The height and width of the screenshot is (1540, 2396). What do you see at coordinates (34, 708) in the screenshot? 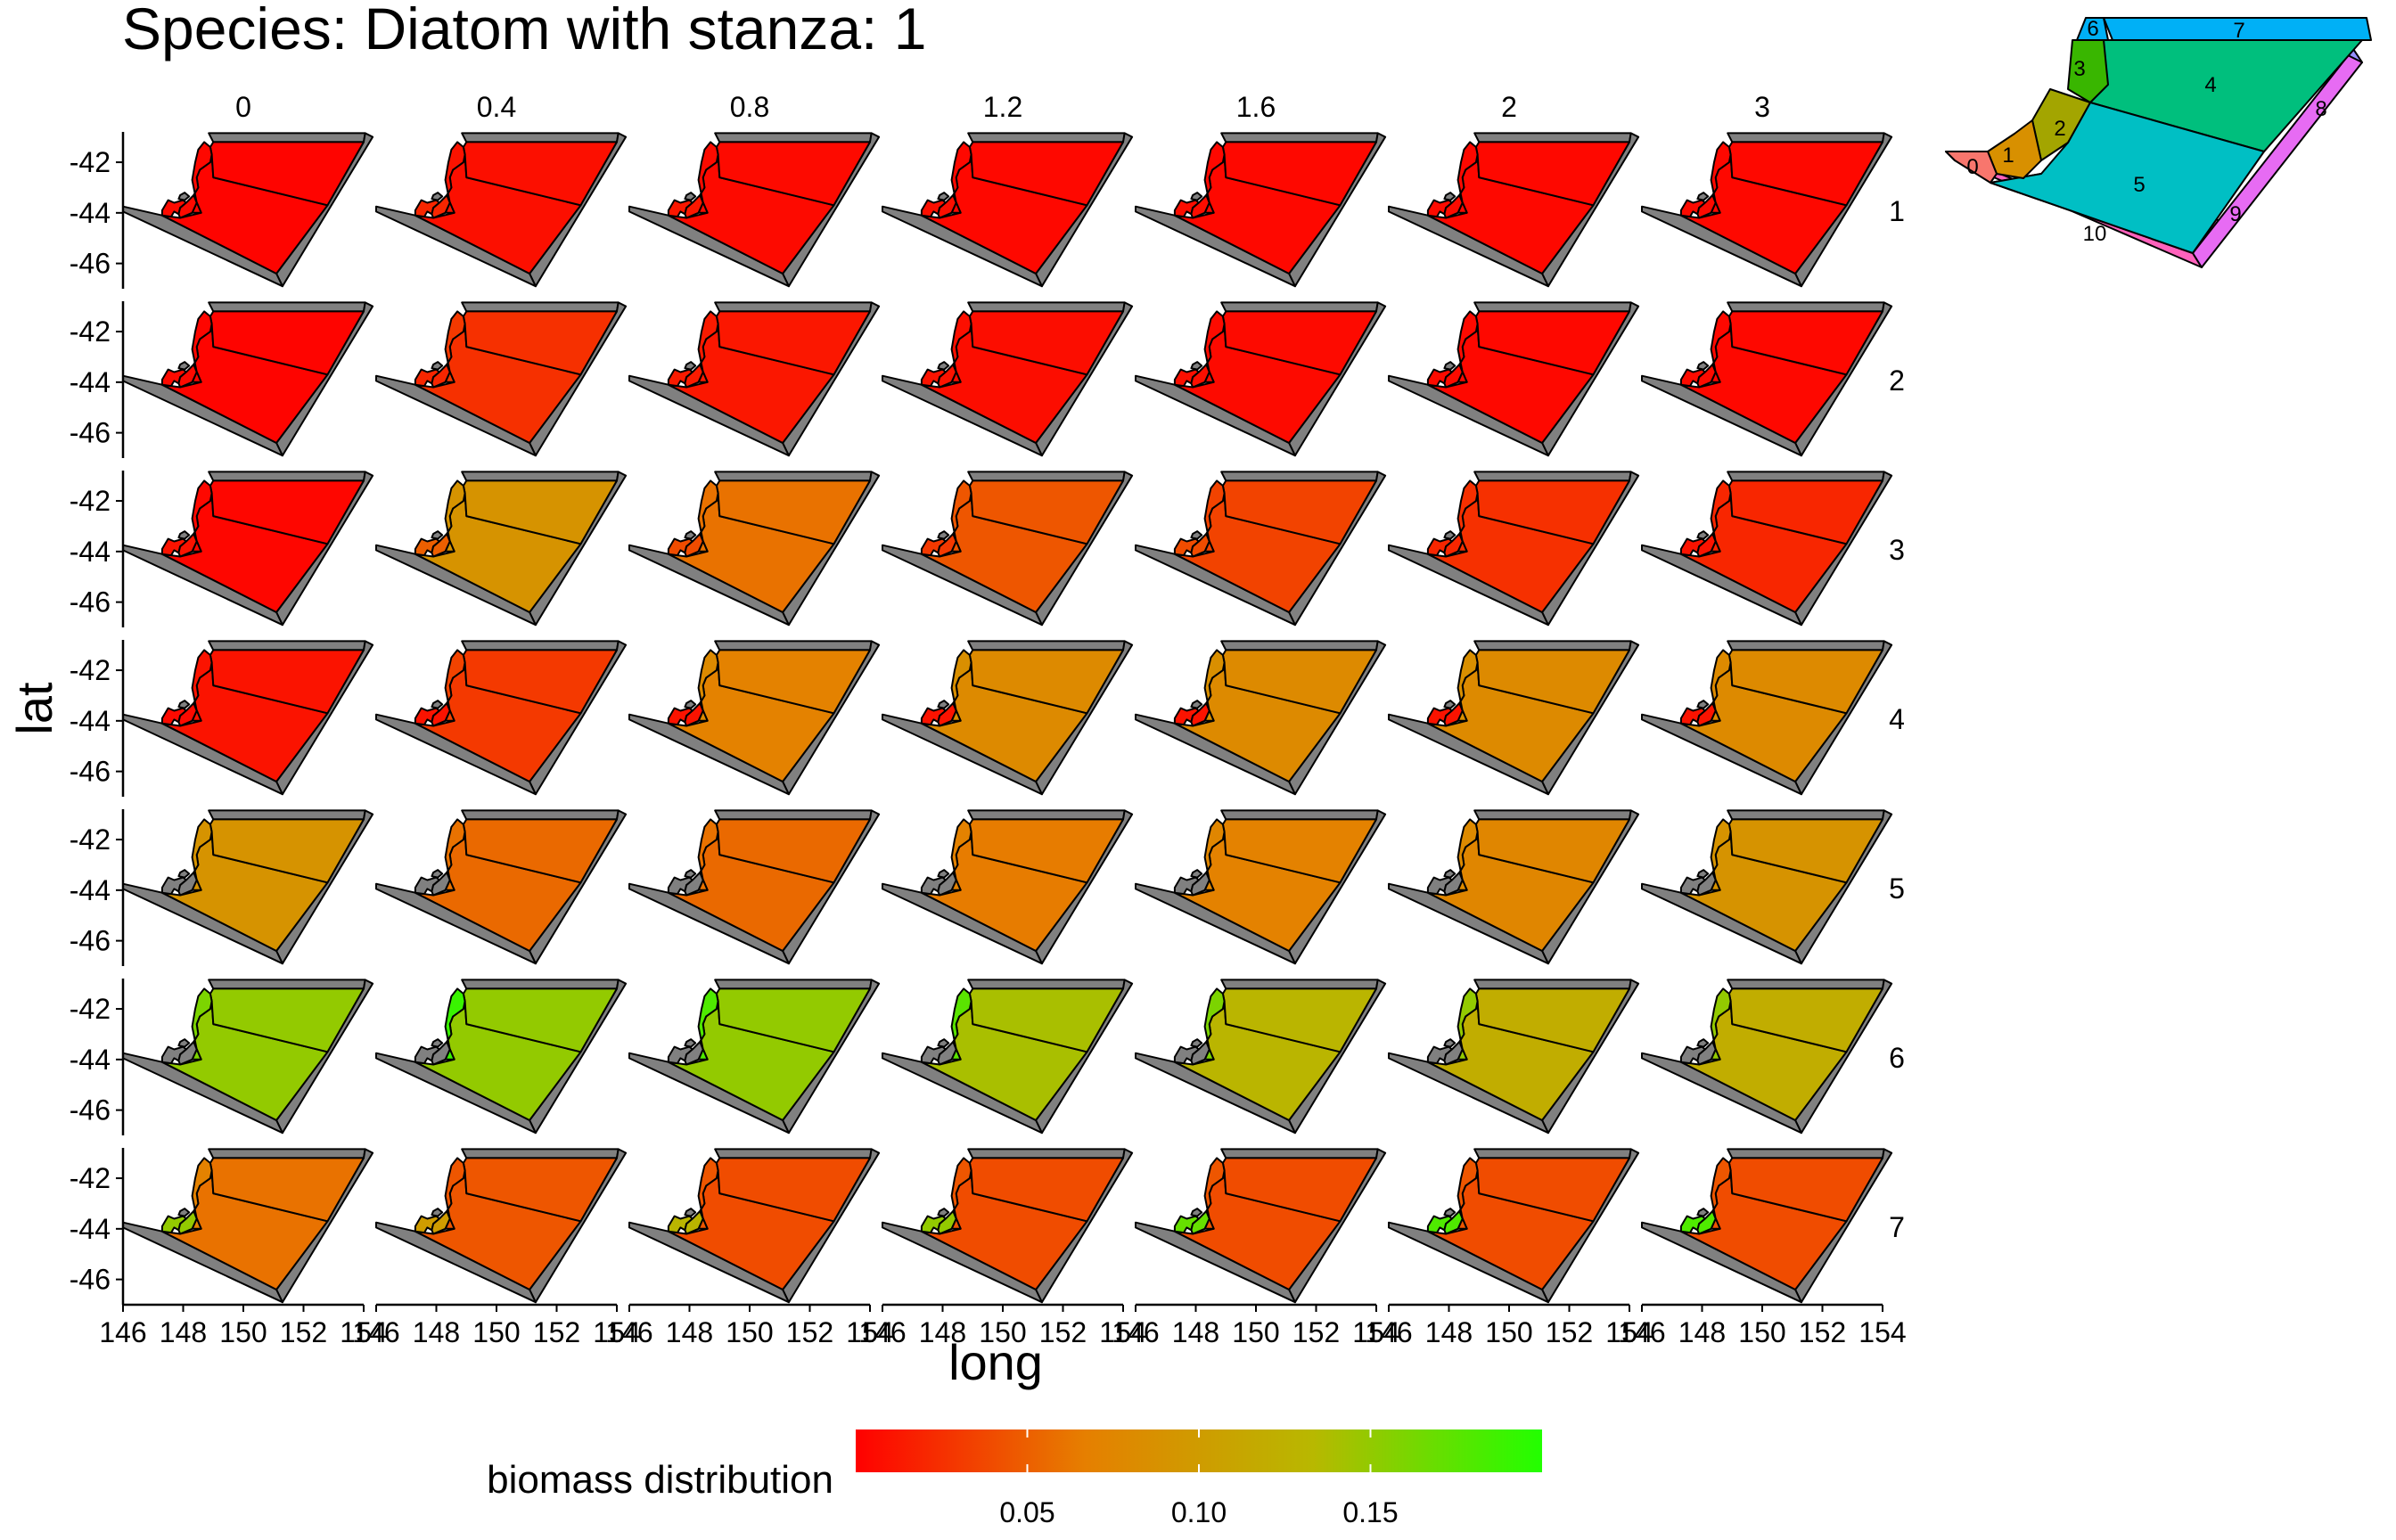
I see `y-axis-label: lat` at bounding box center [34, 708].